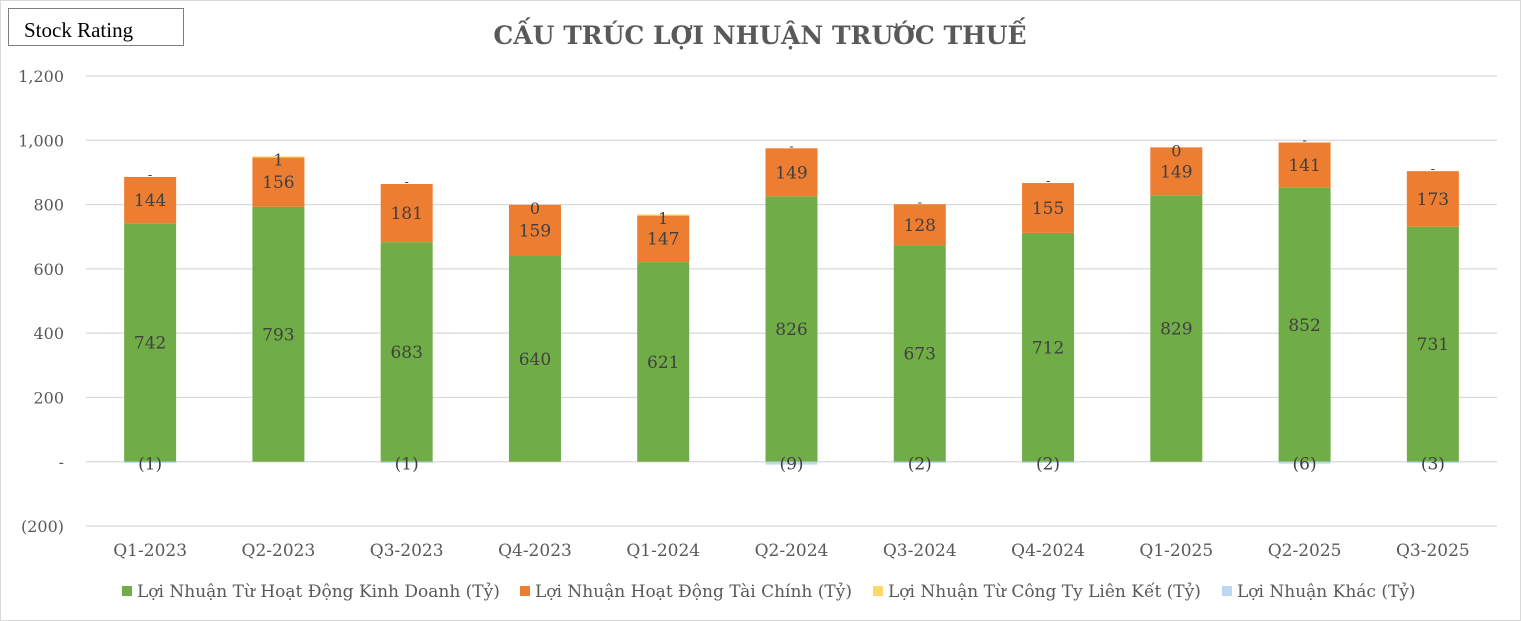 This screenshot has width=1521, height=621. Describe the element at coordinates (79, 30) in the screenshot. I see `stock-rating-label: Stock Rating` at that location.